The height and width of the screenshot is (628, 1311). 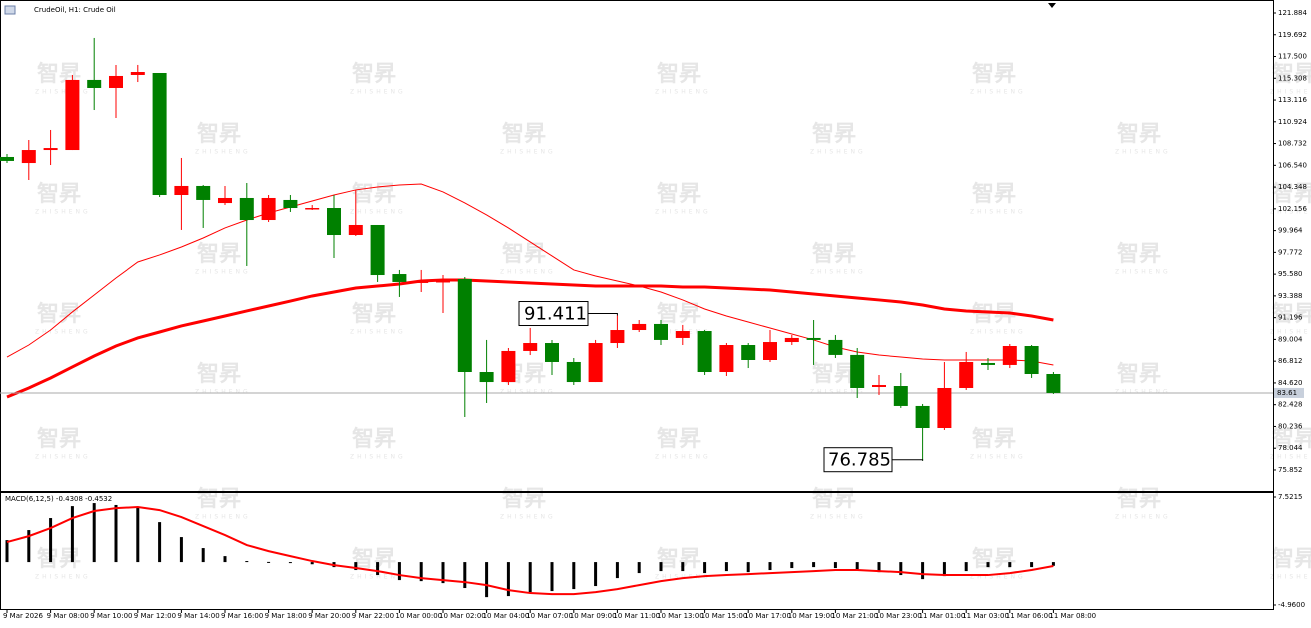 I want to click on x-tick-label: 10 Mar 09:00, so click(x=593, y=616).